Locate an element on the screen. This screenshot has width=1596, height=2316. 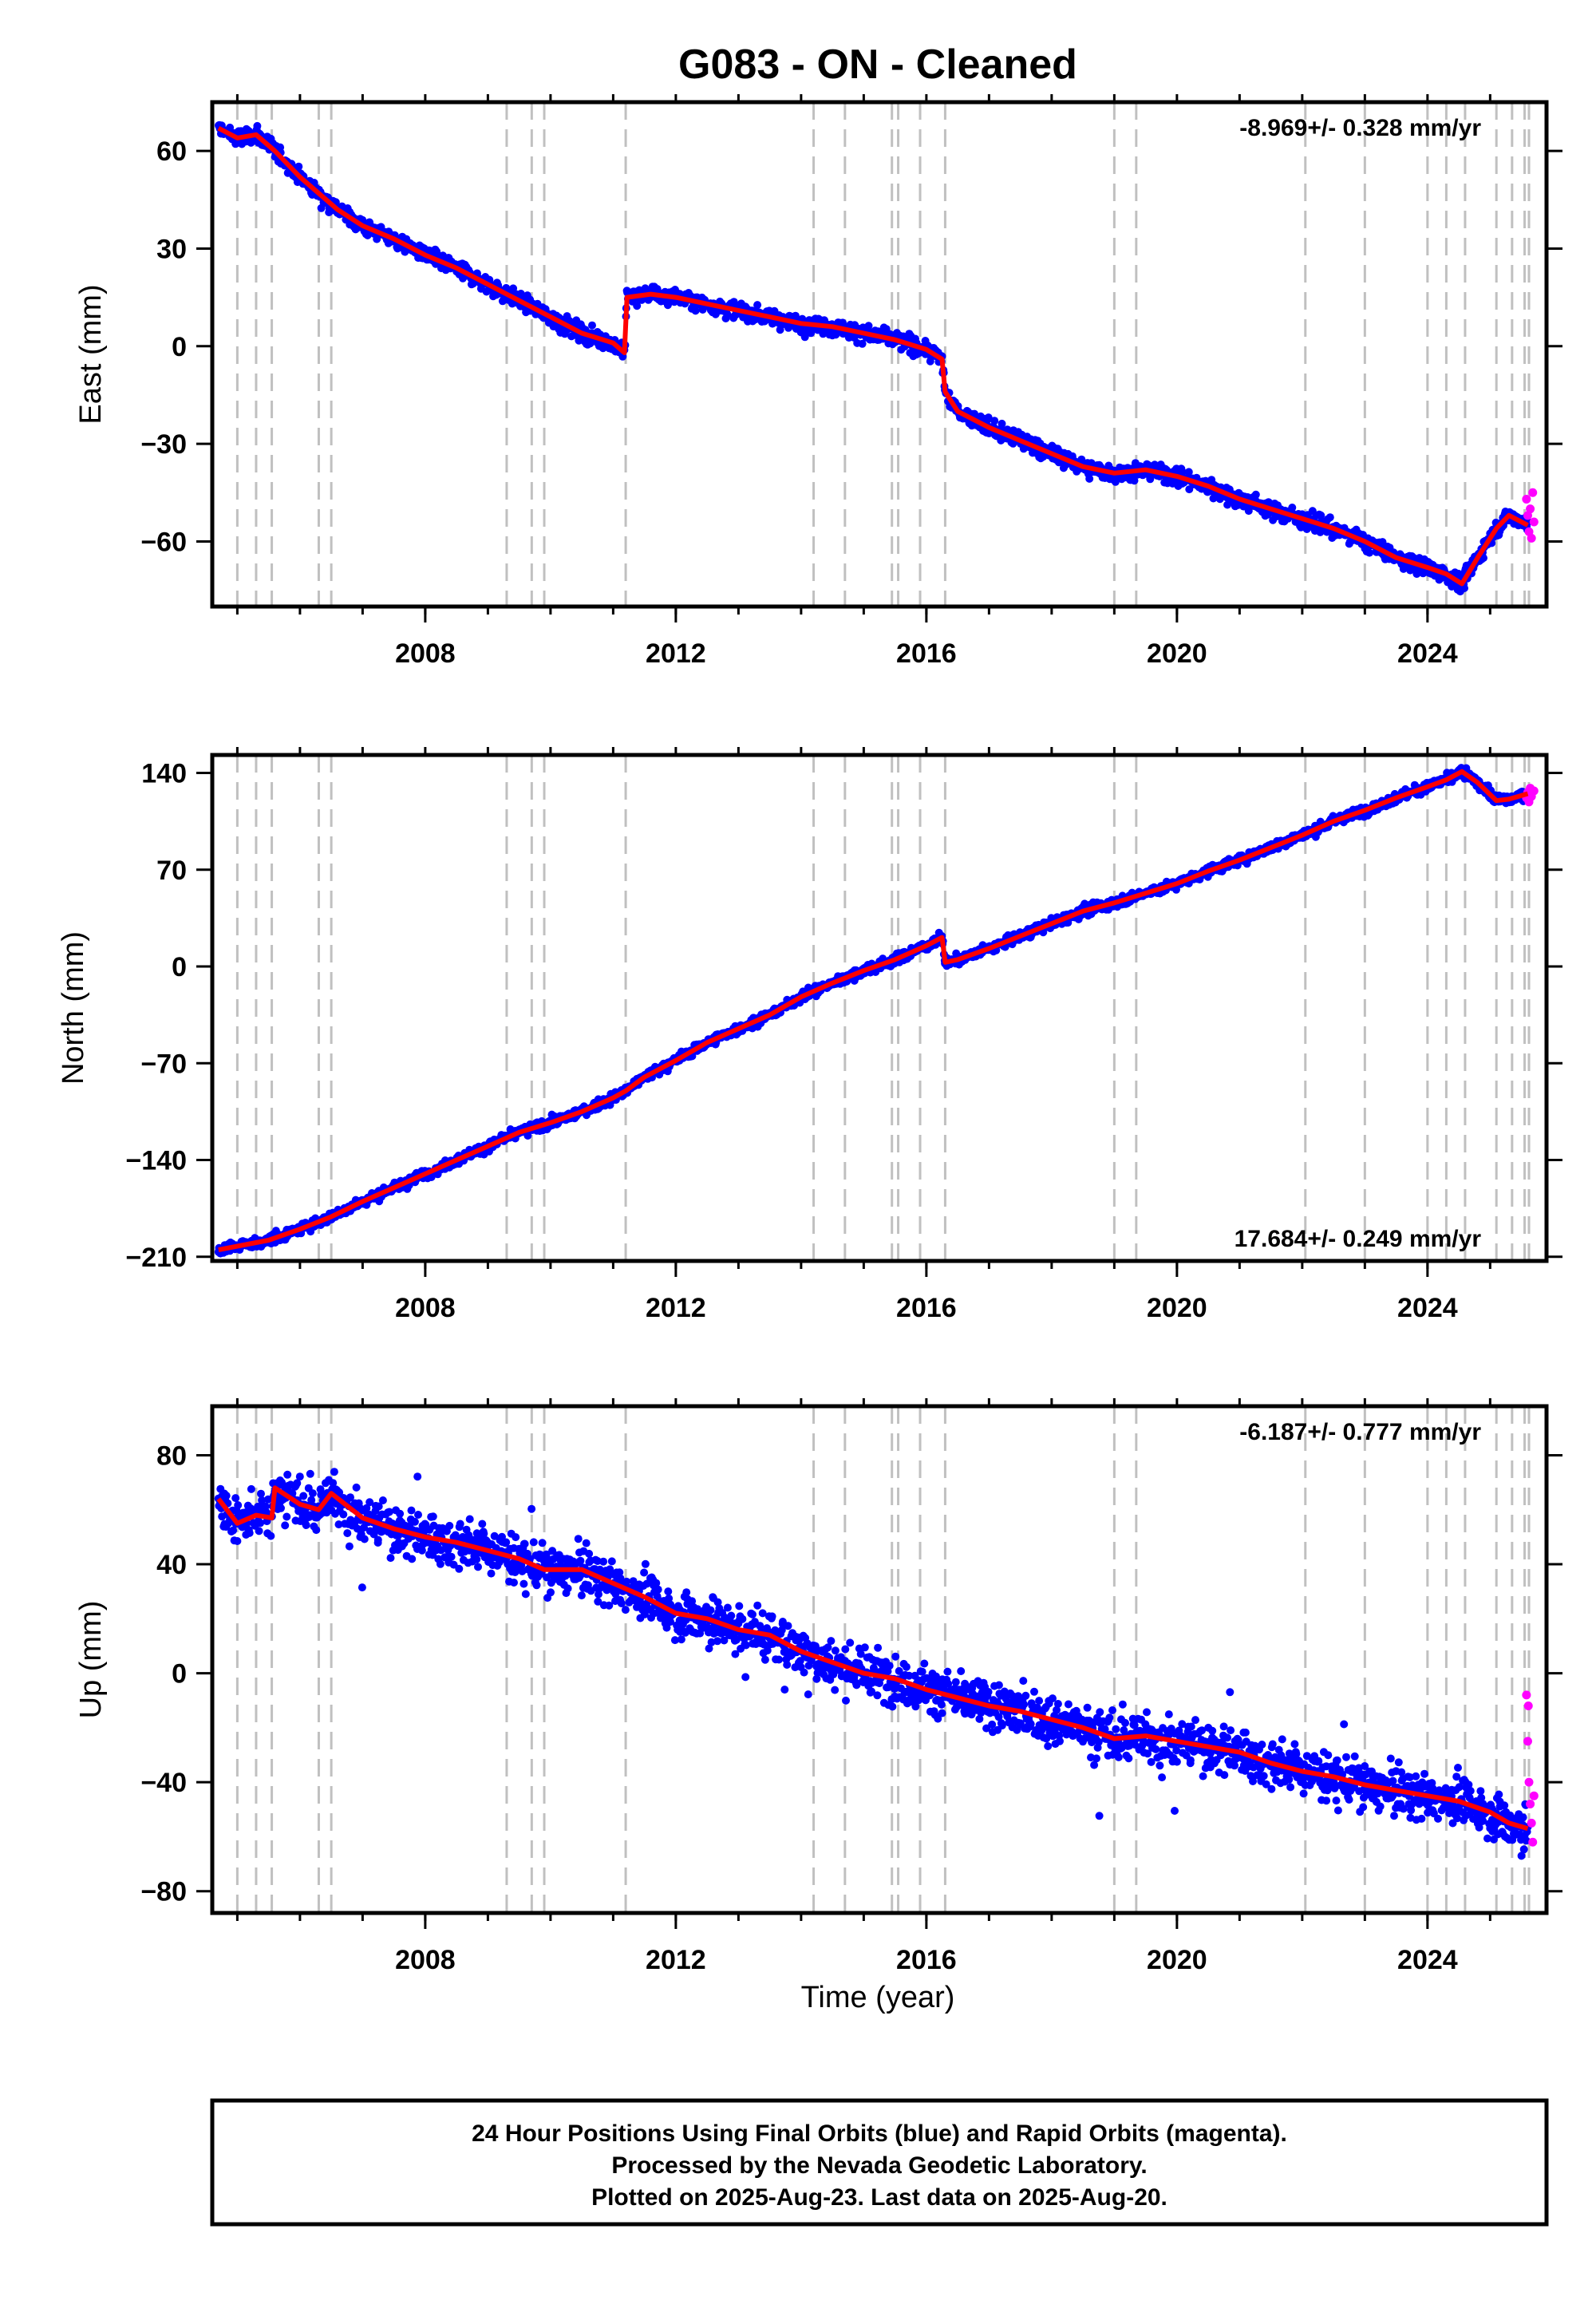
y-tick-label: −60 is located at coordinates (163, 542).